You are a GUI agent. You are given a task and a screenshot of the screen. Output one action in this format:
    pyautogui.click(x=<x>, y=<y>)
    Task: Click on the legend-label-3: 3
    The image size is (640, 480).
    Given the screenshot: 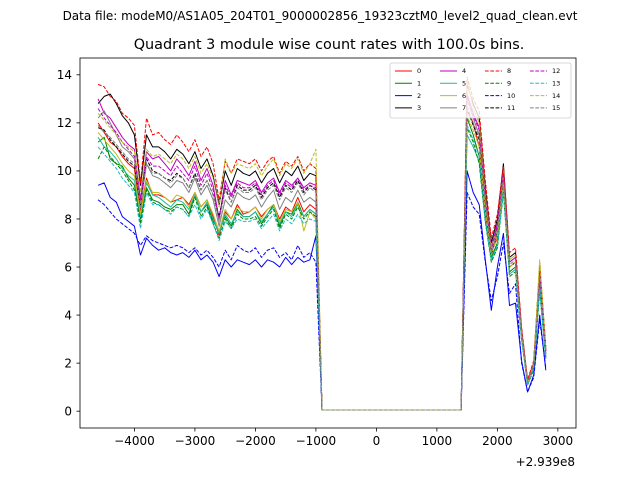 What is the action you would take?
    pyautogui.click(x=419, y=108)
    